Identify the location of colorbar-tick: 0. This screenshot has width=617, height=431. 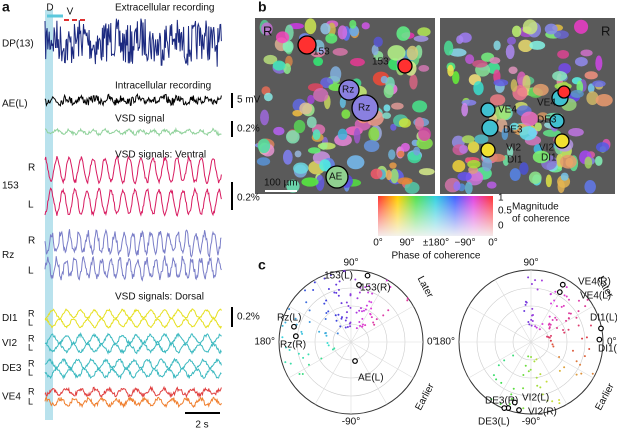
(501, 226).